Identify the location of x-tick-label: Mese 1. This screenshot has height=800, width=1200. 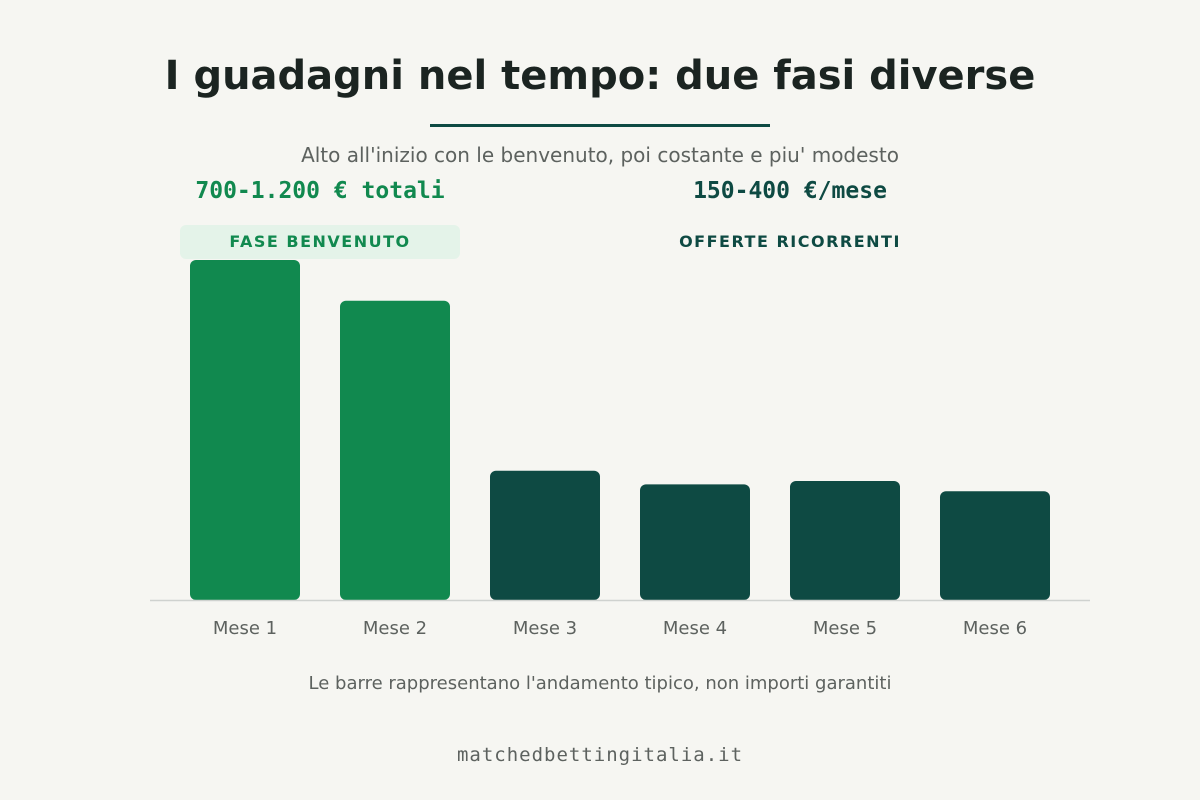
(245, 628).